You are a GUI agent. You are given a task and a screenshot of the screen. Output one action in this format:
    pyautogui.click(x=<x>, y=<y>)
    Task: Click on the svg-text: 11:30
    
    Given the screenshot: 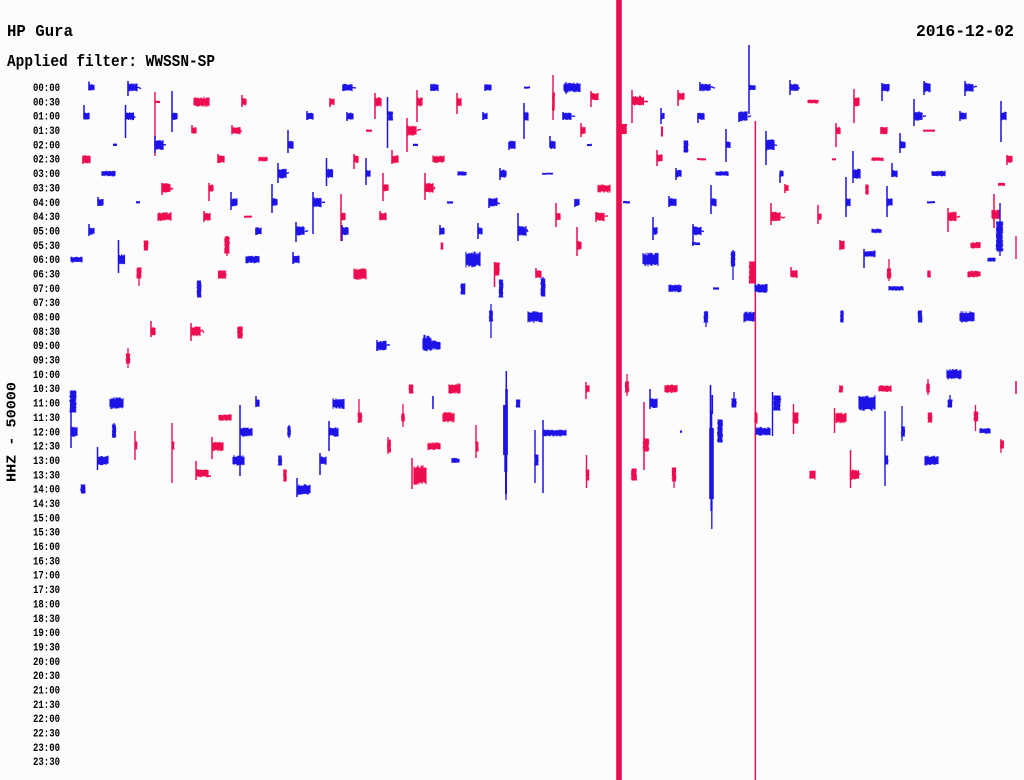 What is the action you would take?
    pyautogui.click(x=46, y=419)
    